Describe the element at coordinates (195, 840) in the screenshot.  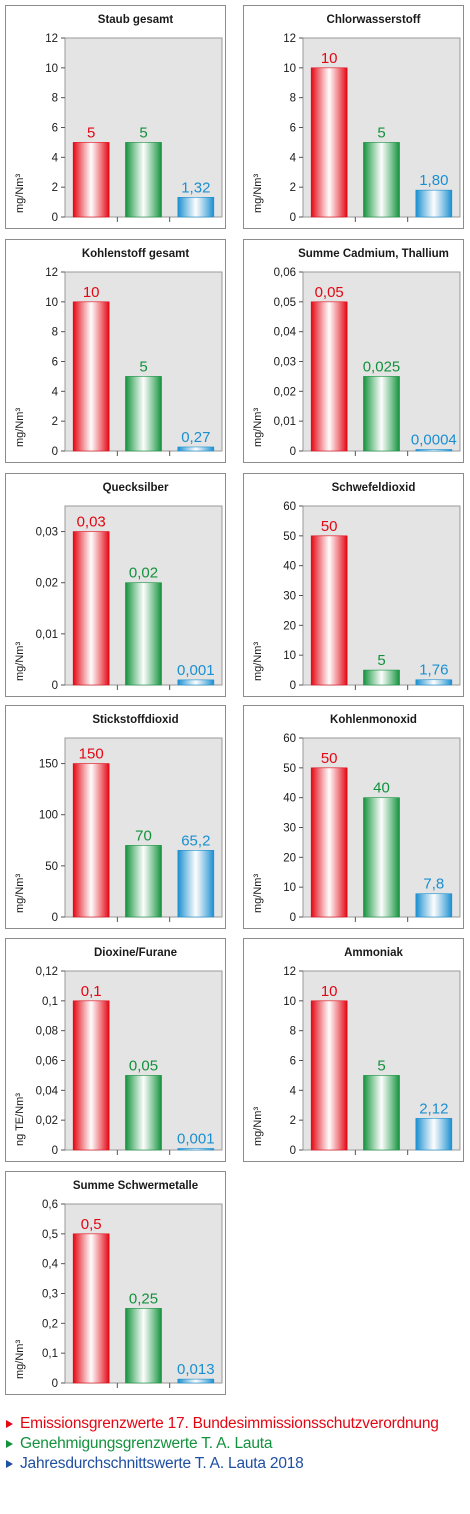
I see `data-label-blue: 65,2` at that location.